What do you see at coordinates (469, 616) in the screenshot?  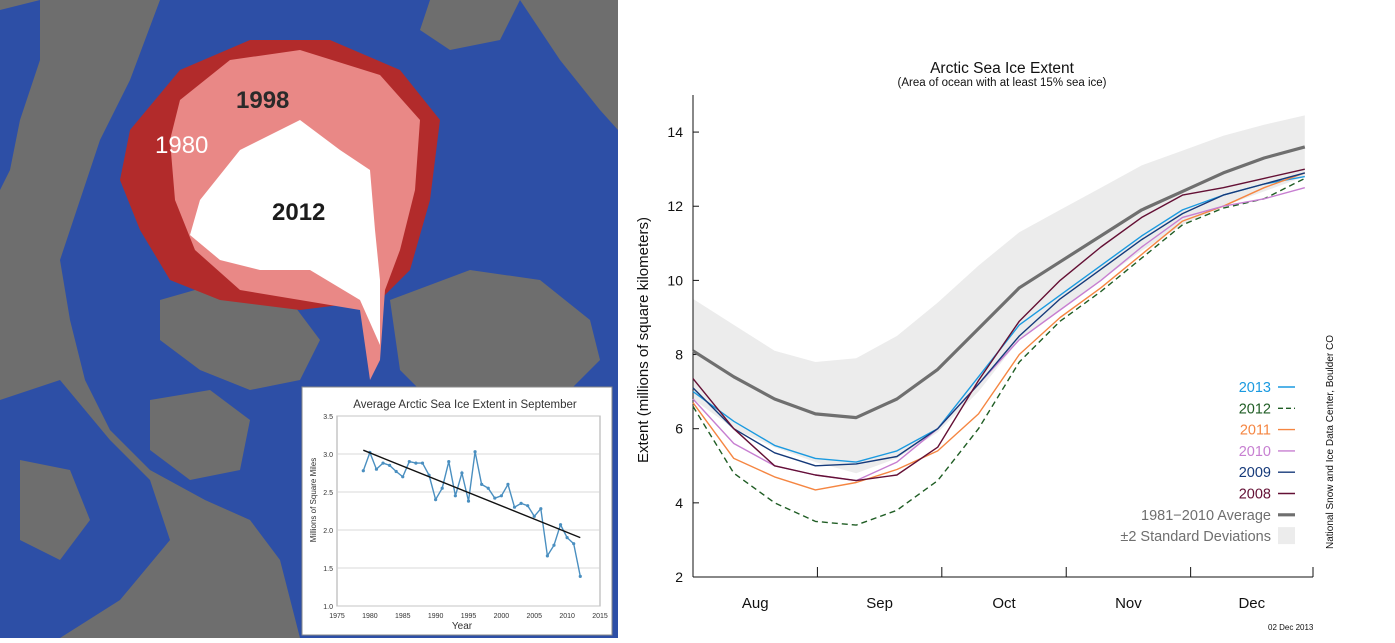 I see `inset-x-tick: 1995` at bounding box center [469, 616].